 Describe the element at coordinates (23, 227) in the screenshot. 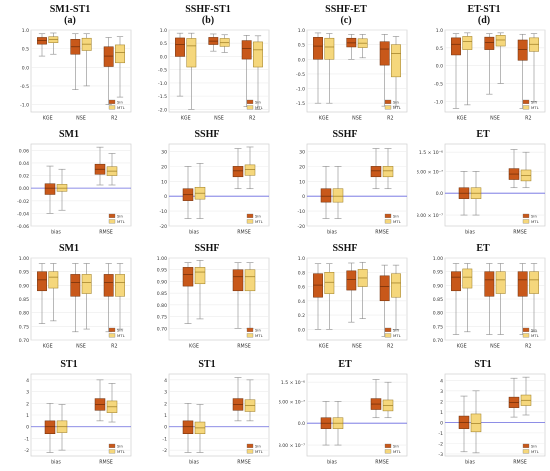

I see `y-tick-label: -0.06` at that location.